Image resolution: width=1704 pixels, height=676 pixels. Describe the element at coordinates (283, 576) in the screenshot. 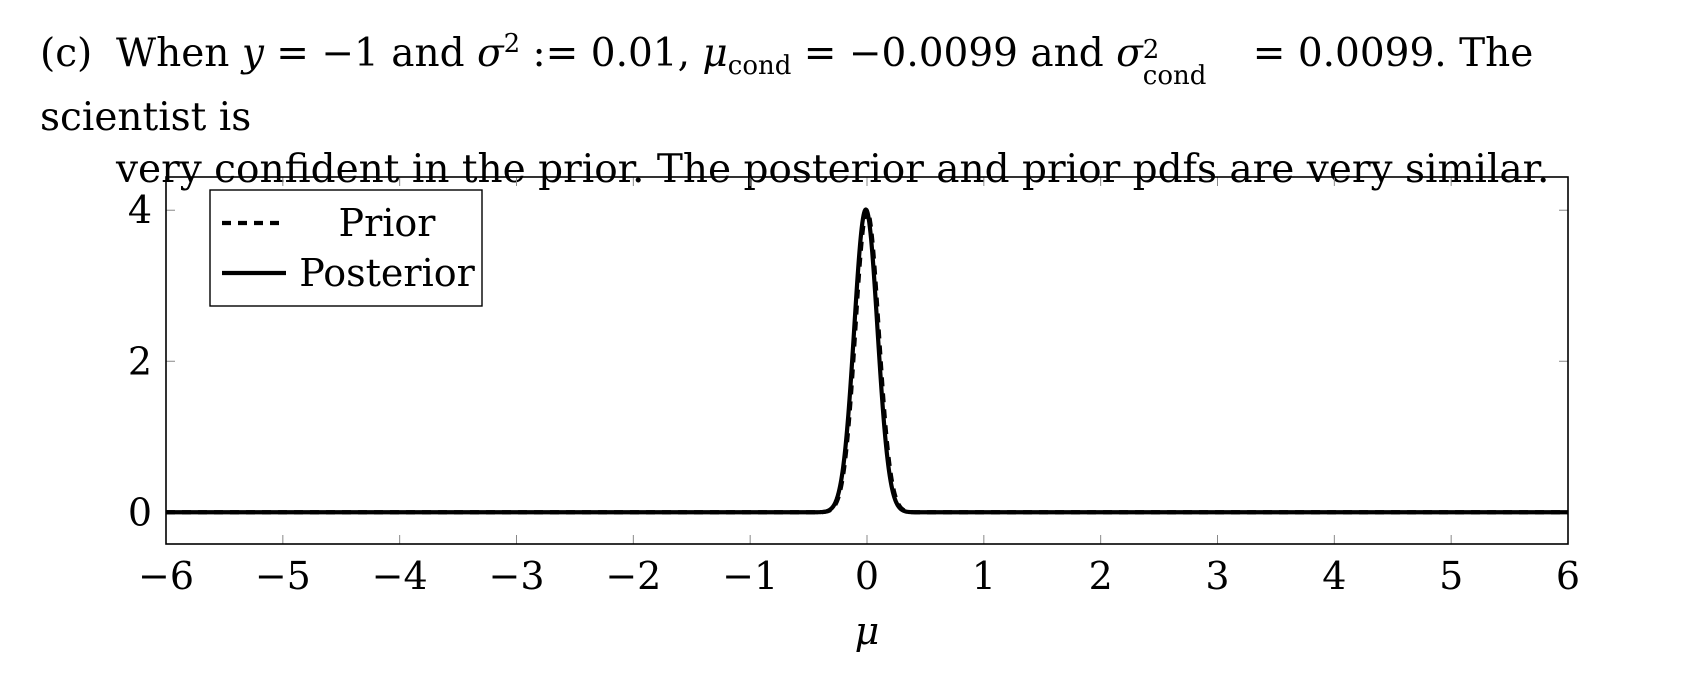

I see `x-tick-label: −5` at that location.